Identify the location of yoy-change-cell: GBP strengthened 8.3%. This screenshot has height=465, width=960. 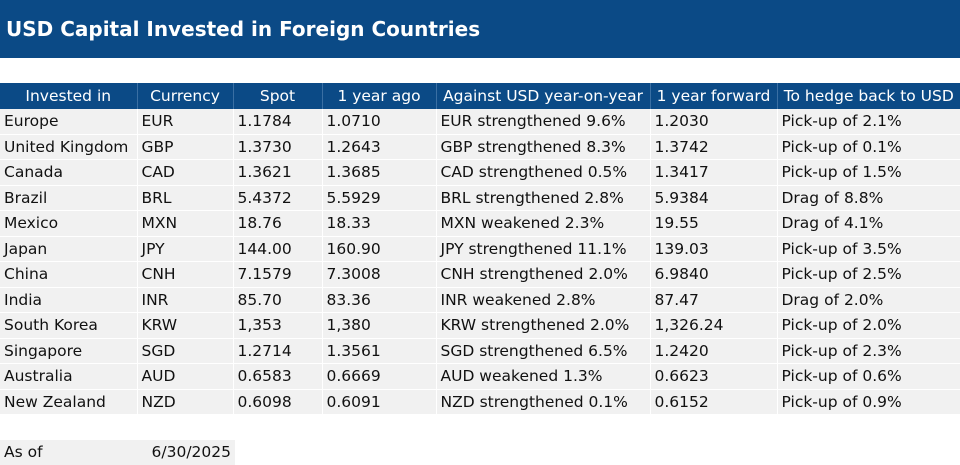
(543, 147).